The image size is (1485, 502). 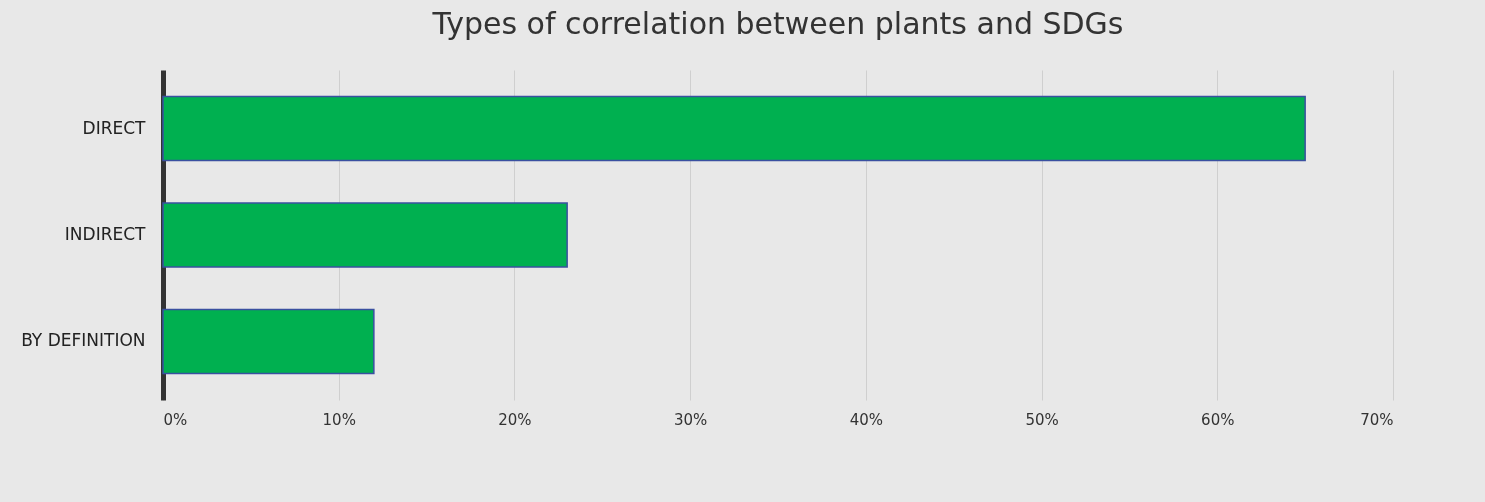 I want to click on x-tick-label: 40%, so click(x=866, y=419).